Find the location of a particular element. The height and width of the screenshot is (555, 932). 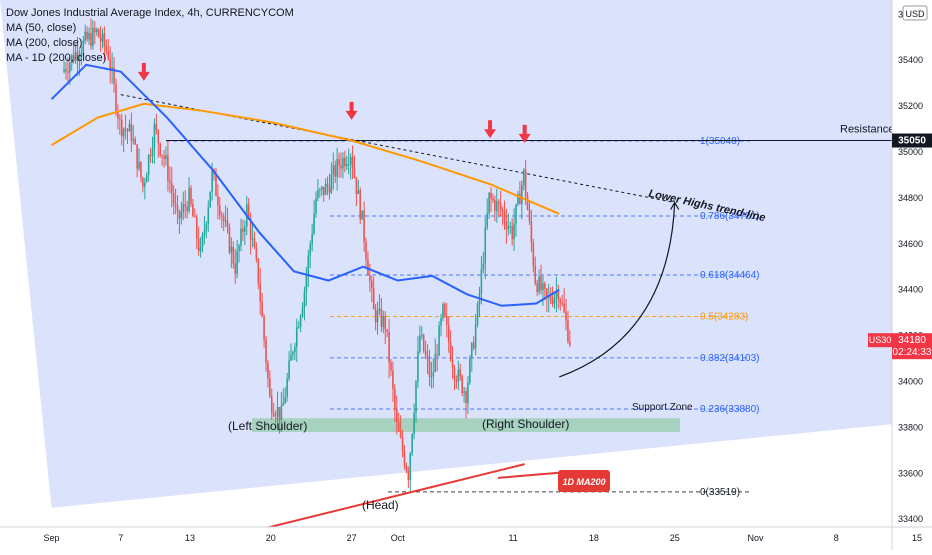

fib-label: 0.5(34283) is located at coordinates (724, 317).